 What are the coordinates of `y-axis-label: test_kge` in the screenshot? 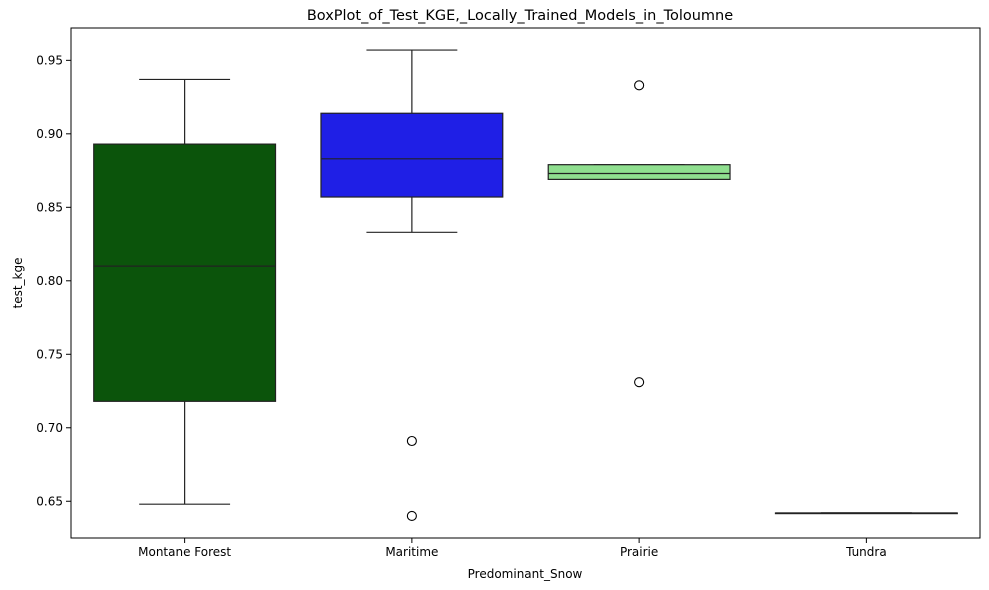 It's located at (18, 283).